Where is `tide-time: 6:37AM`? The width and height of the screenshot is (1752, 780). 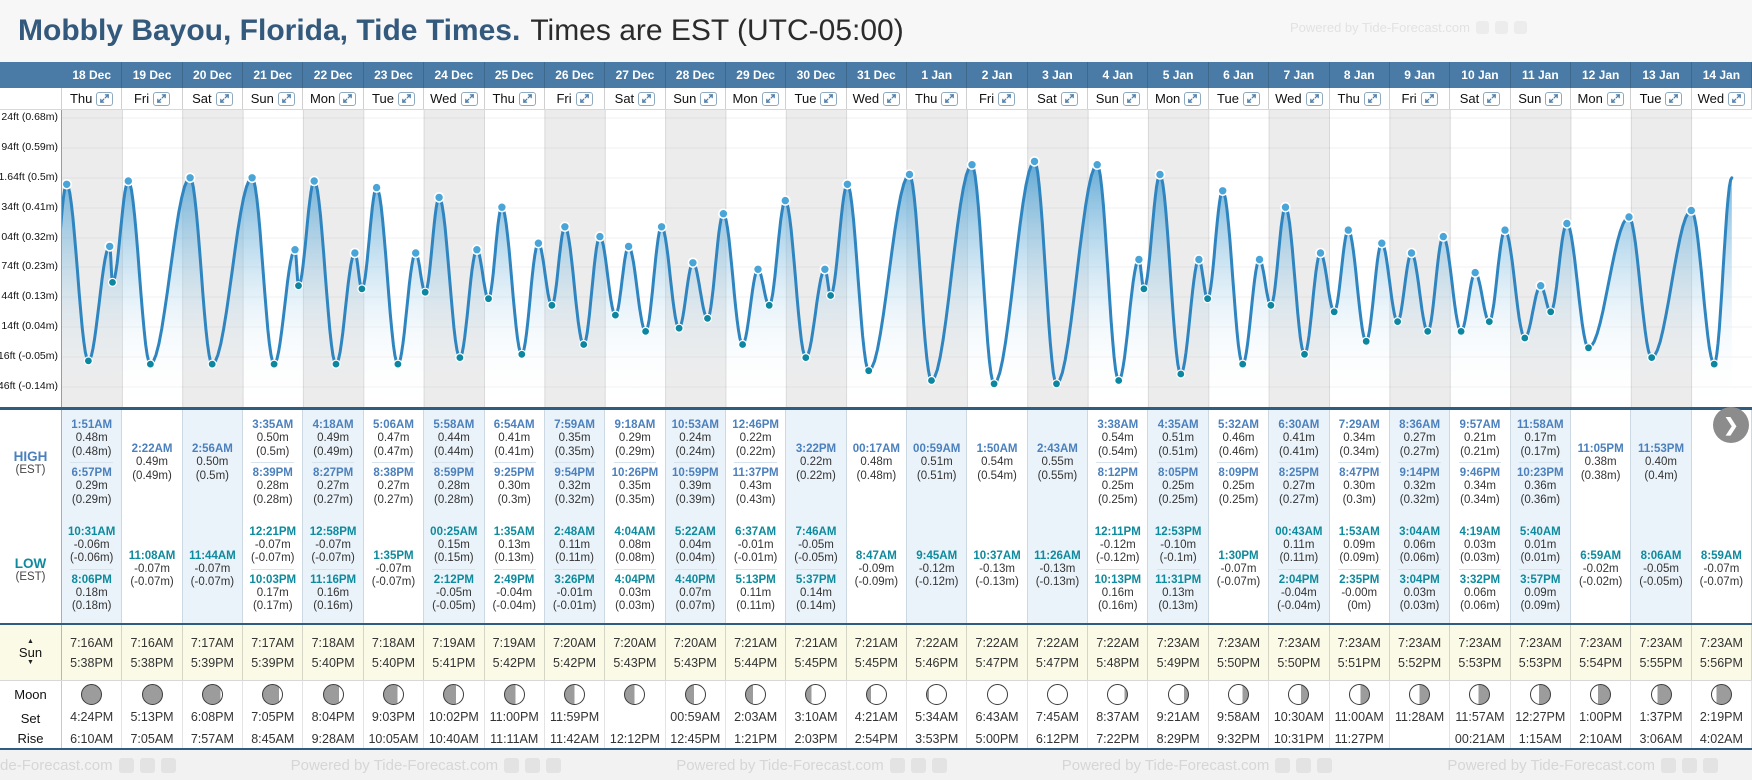
tide-time: 6:37AM is located at coordinates (756, 531).